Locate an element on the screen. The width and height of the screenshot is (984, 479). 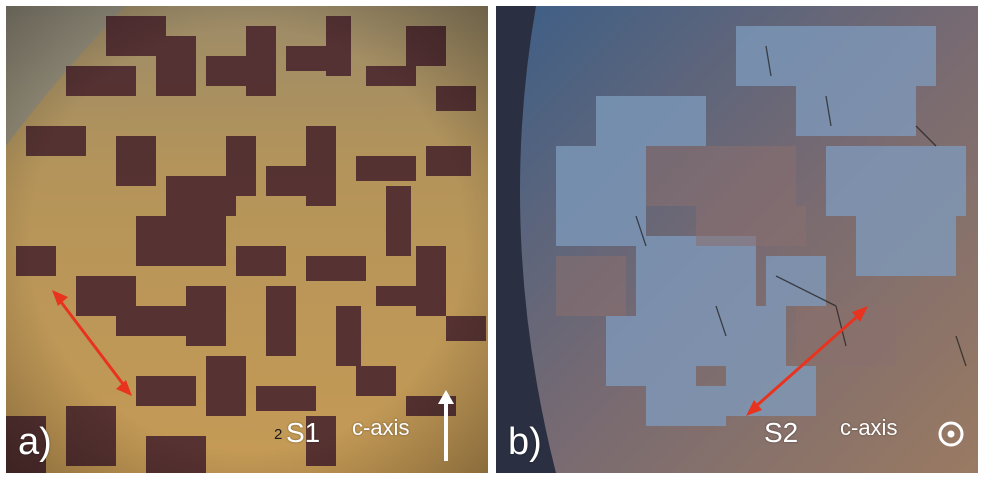
stray-digit: 2 is located at coordinates (278, 434).